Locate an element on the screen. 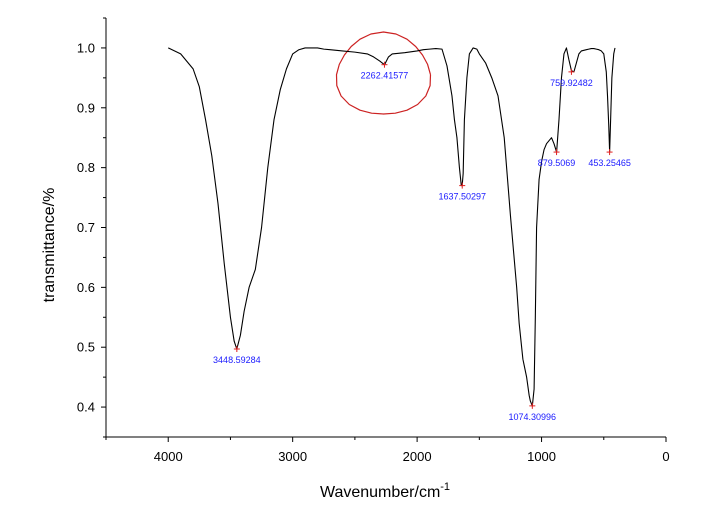 Image resolution: width=722 pixels, height=520 pixels. highlight-layer is located at coordinates (383, 73).